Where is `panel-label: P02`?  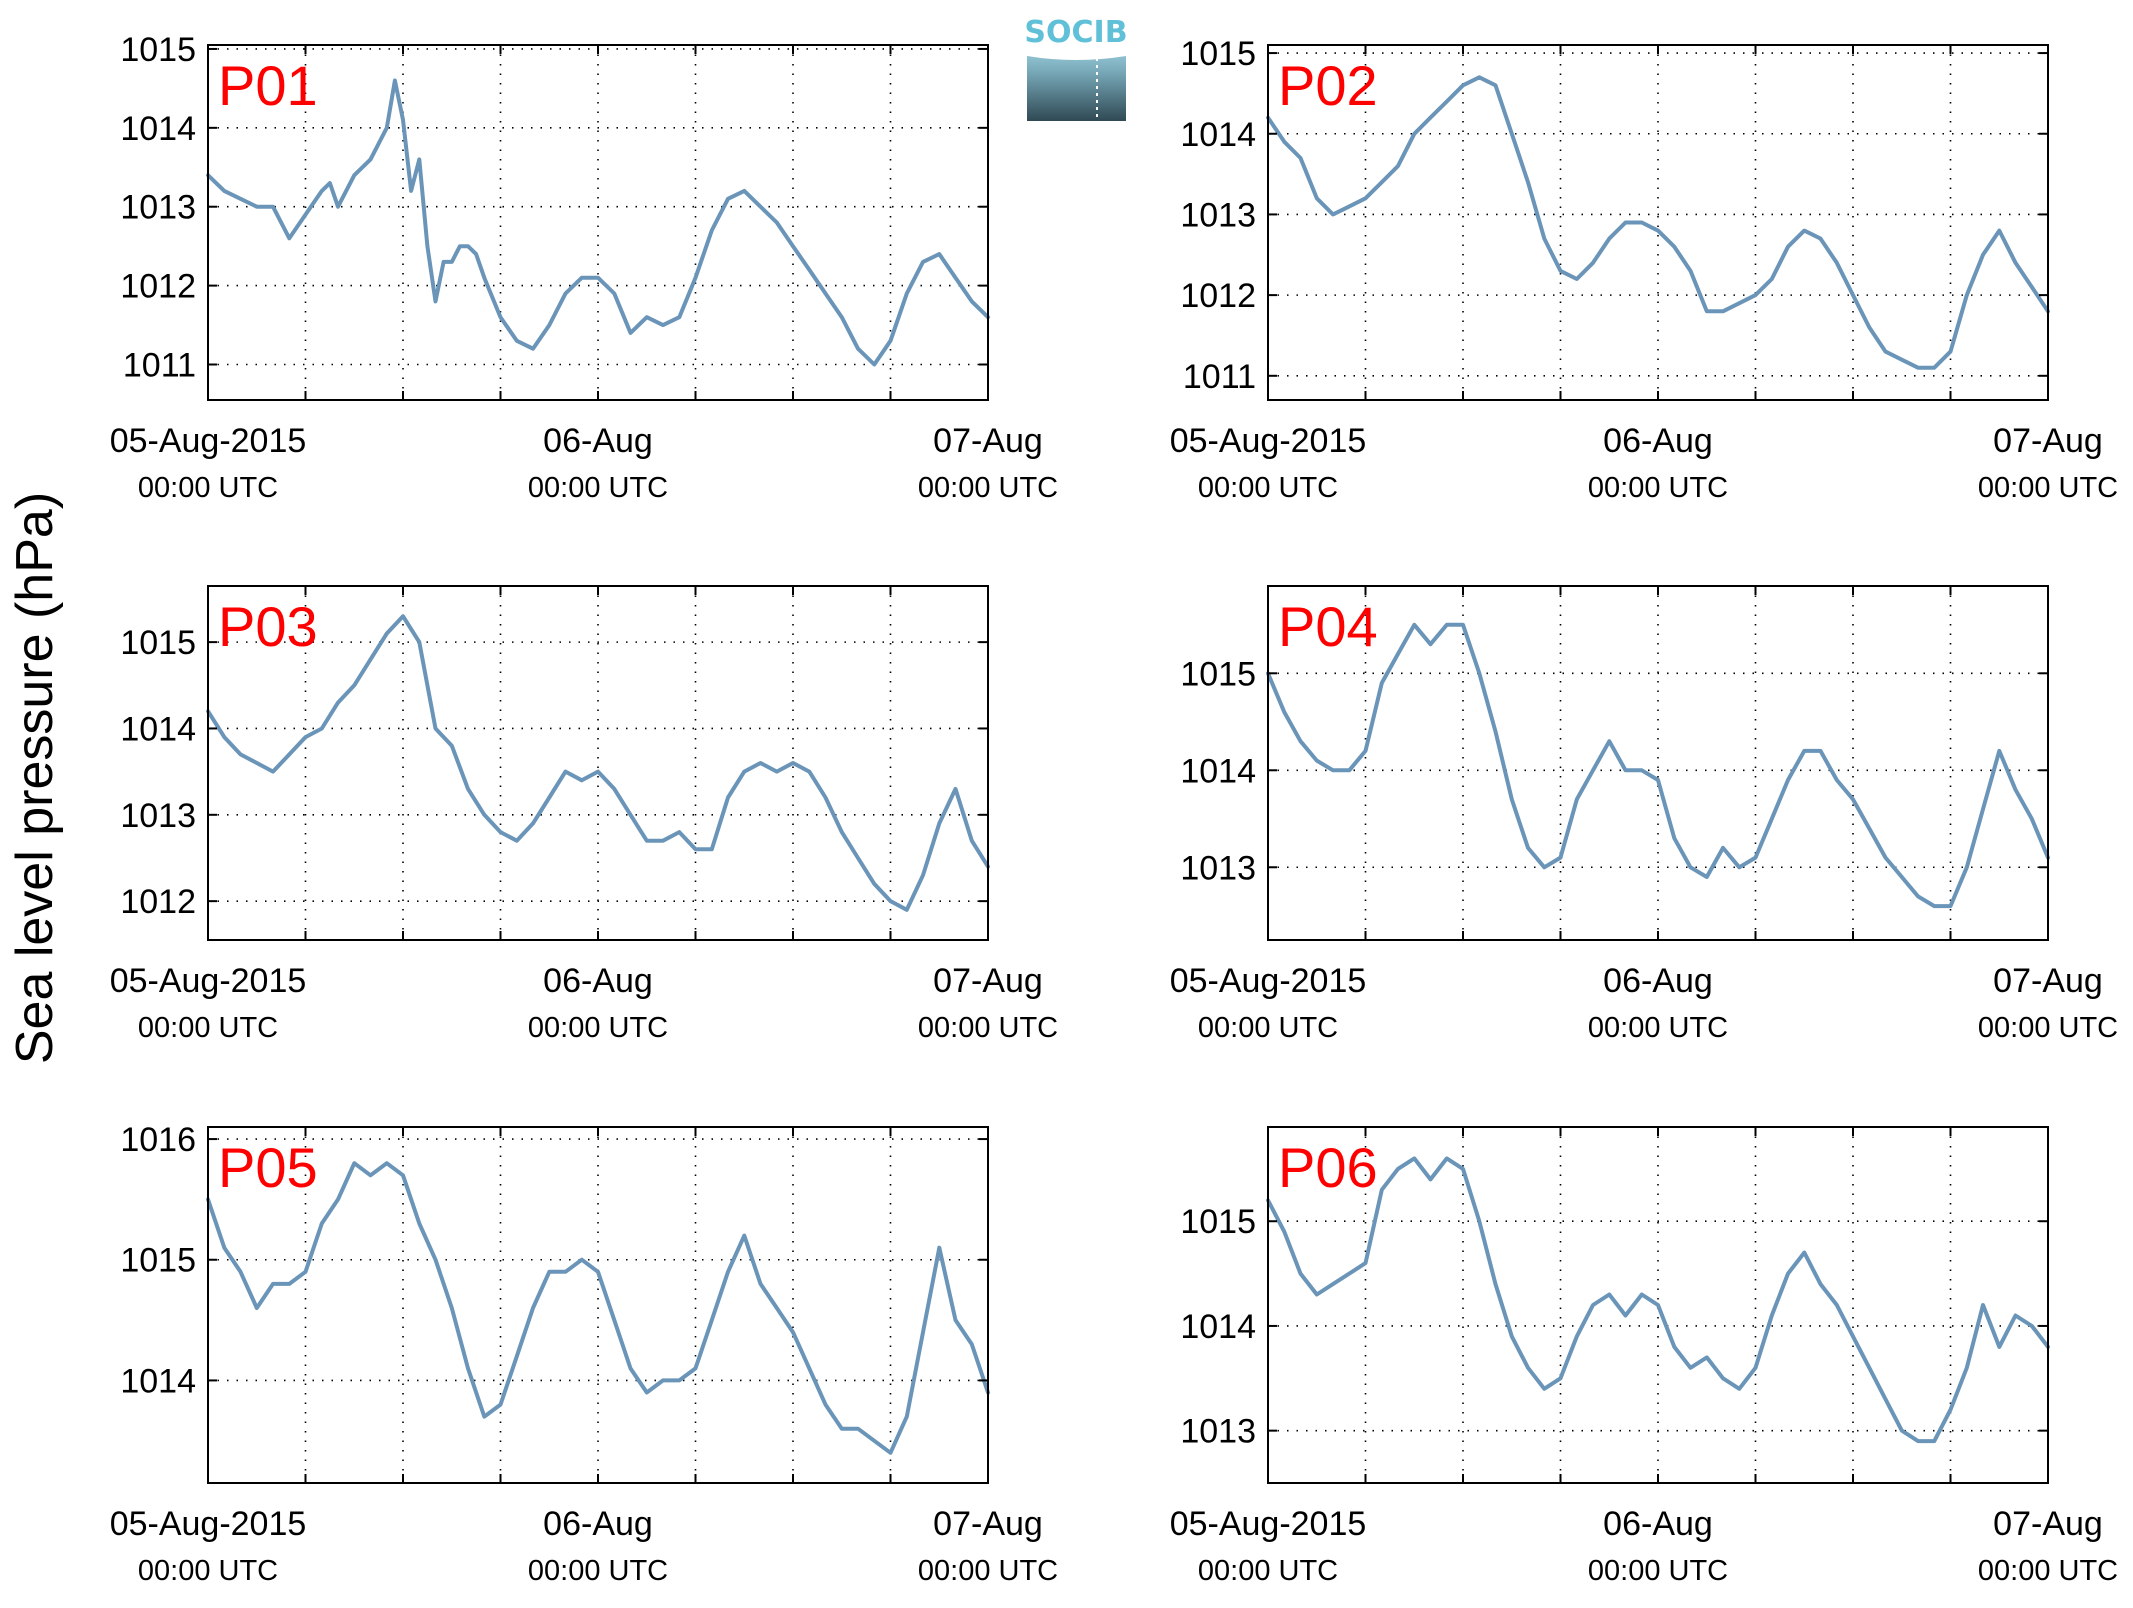
panel-label: P02 is located at coordinates (1328, 85).